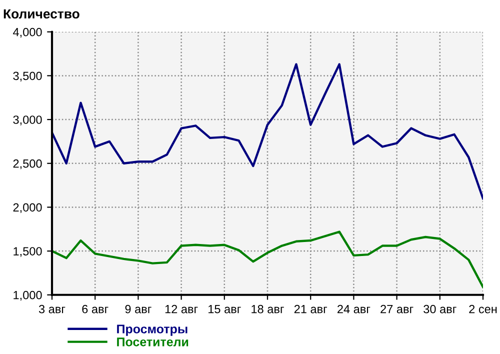  I want to click on y-tick-label: 1,500, so click(28, 252).